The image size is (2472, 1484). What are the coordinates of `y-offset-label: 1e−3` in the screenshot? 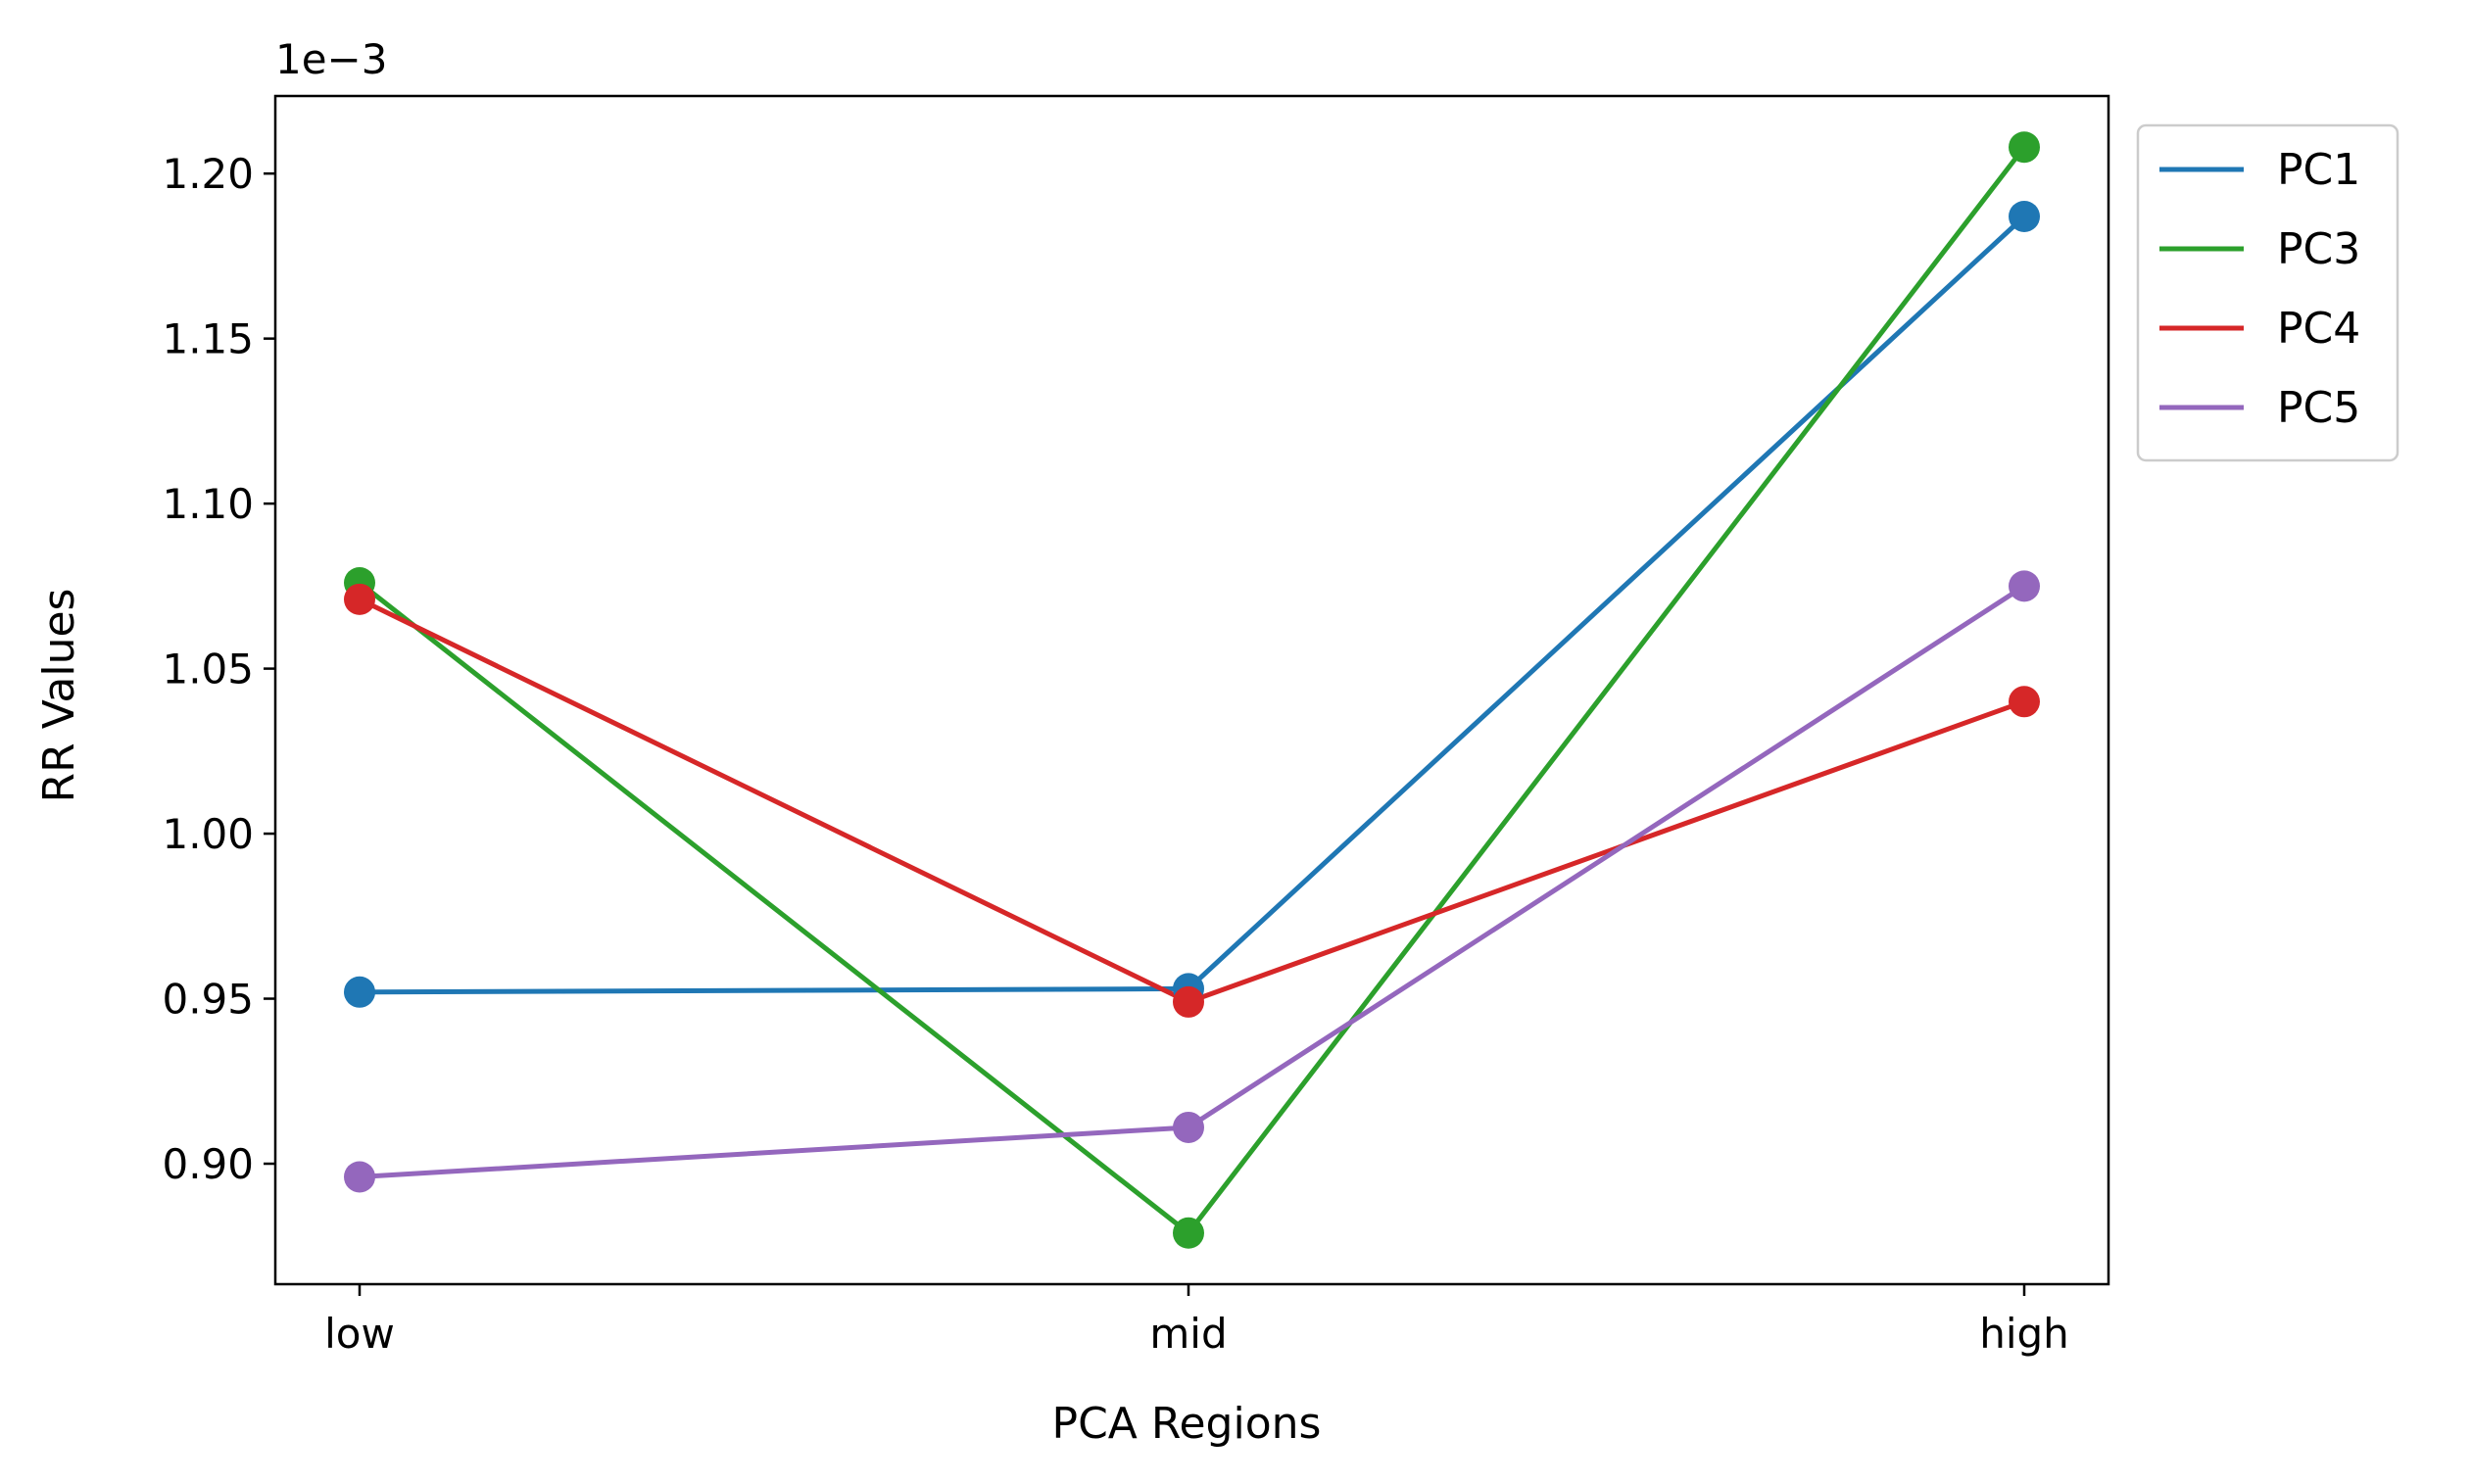 It's located at (331, 59).